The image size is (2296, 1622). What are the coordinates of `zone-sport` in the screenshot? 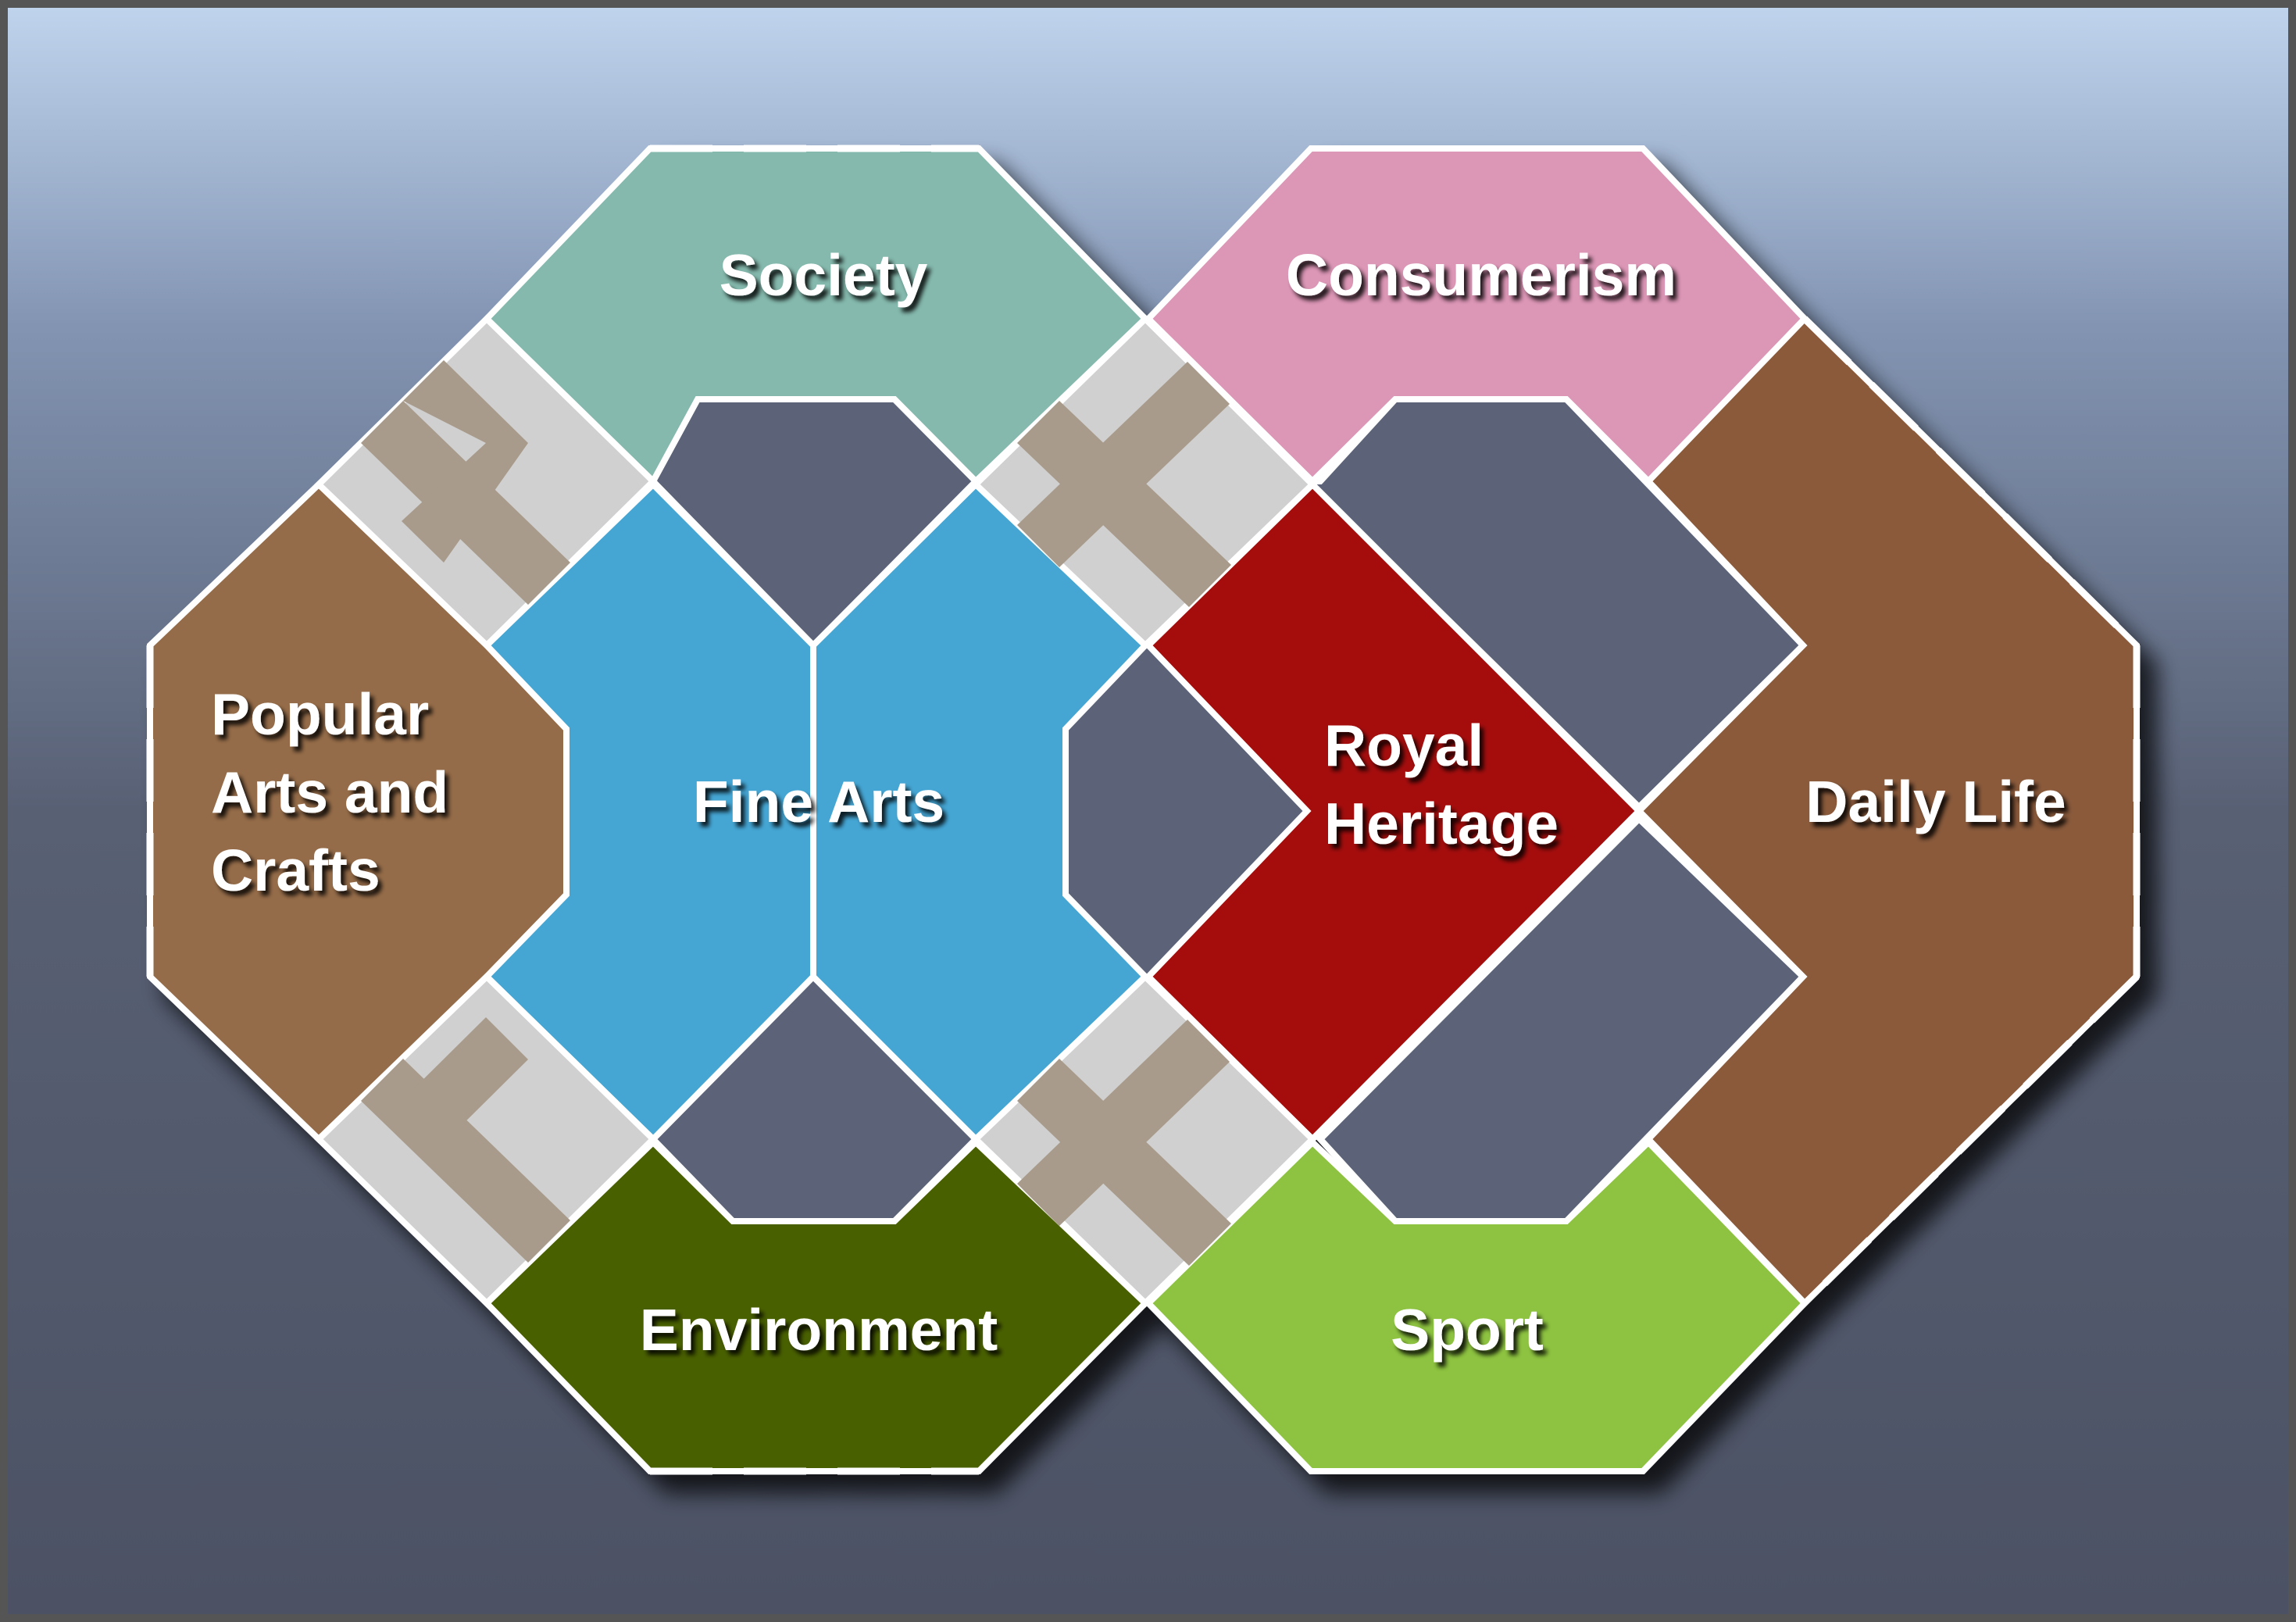 It's located at (1476, 1306).